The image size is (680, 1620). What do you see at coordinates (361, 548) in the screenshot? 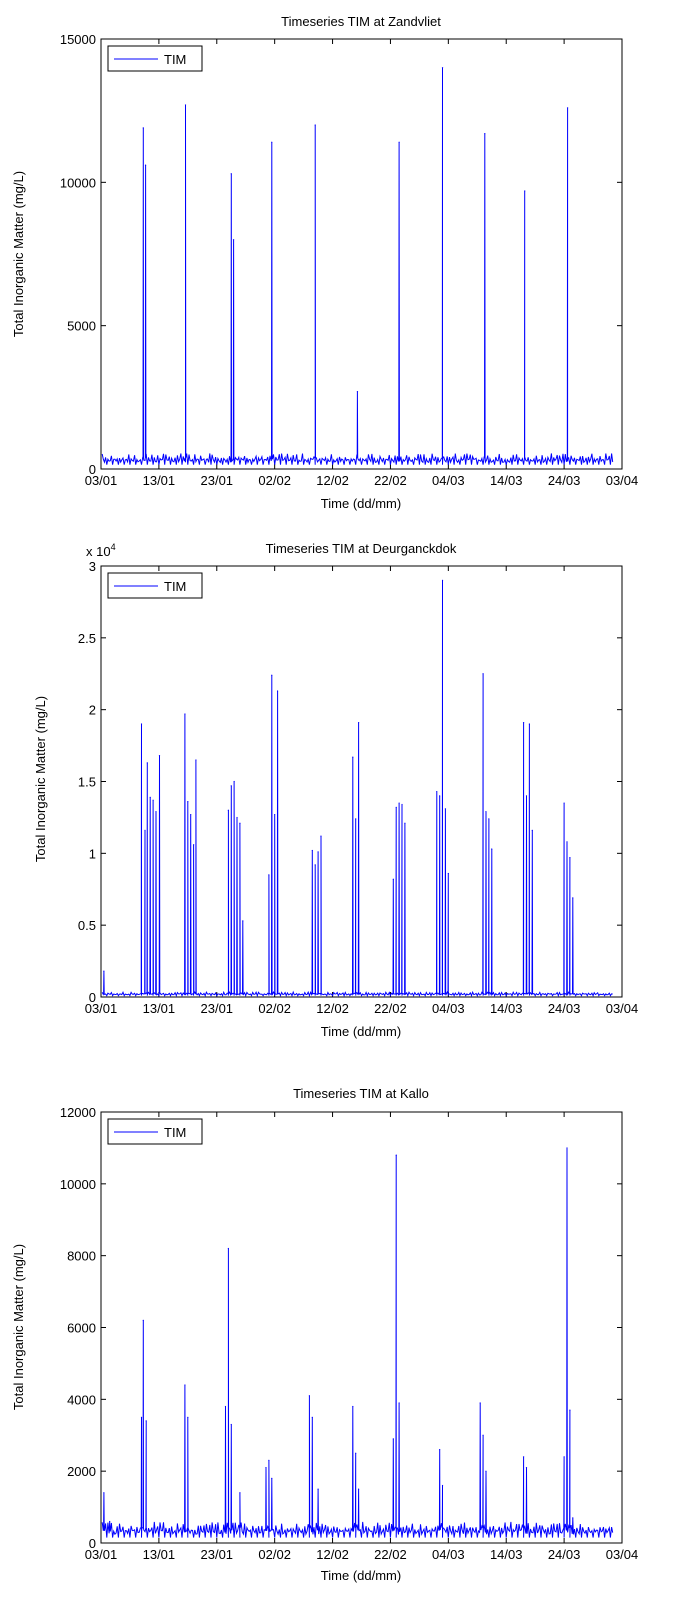
I see `chart-title: Timeseries TIM at Deurganckdok` at bounding box center [361, 548].